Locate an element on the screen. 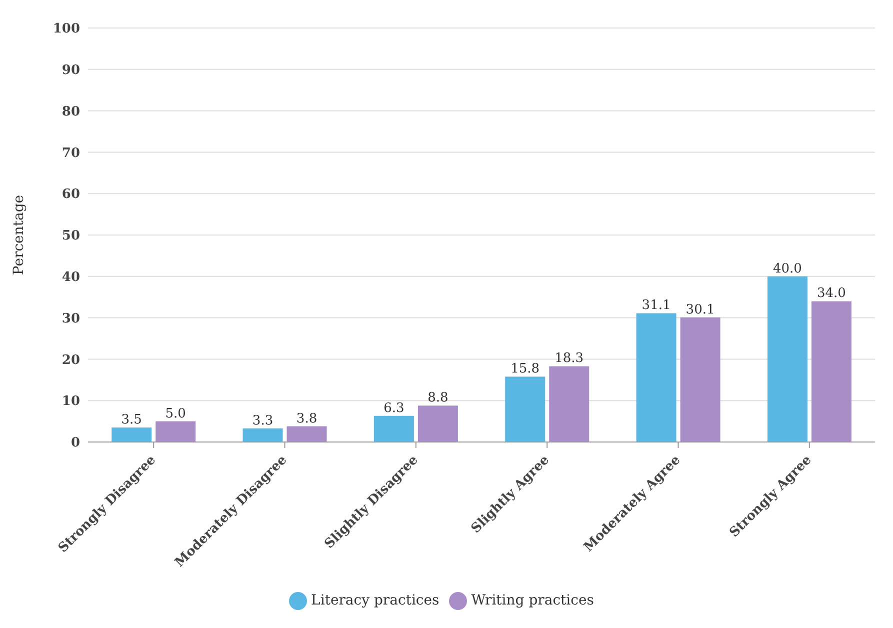 The width and height of the screenshot is (893, 628). y-tick-label: 10 is located at coordinates (71, 402).